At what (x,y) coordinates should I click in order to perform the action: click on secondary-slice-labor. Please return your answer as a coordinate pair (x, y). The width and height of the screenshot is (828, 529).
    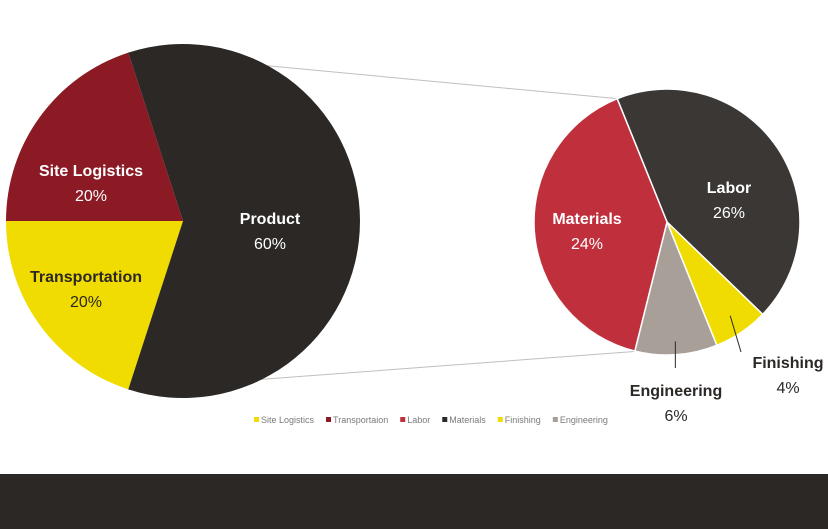
    Looking at the image, I should click on (708, 202).